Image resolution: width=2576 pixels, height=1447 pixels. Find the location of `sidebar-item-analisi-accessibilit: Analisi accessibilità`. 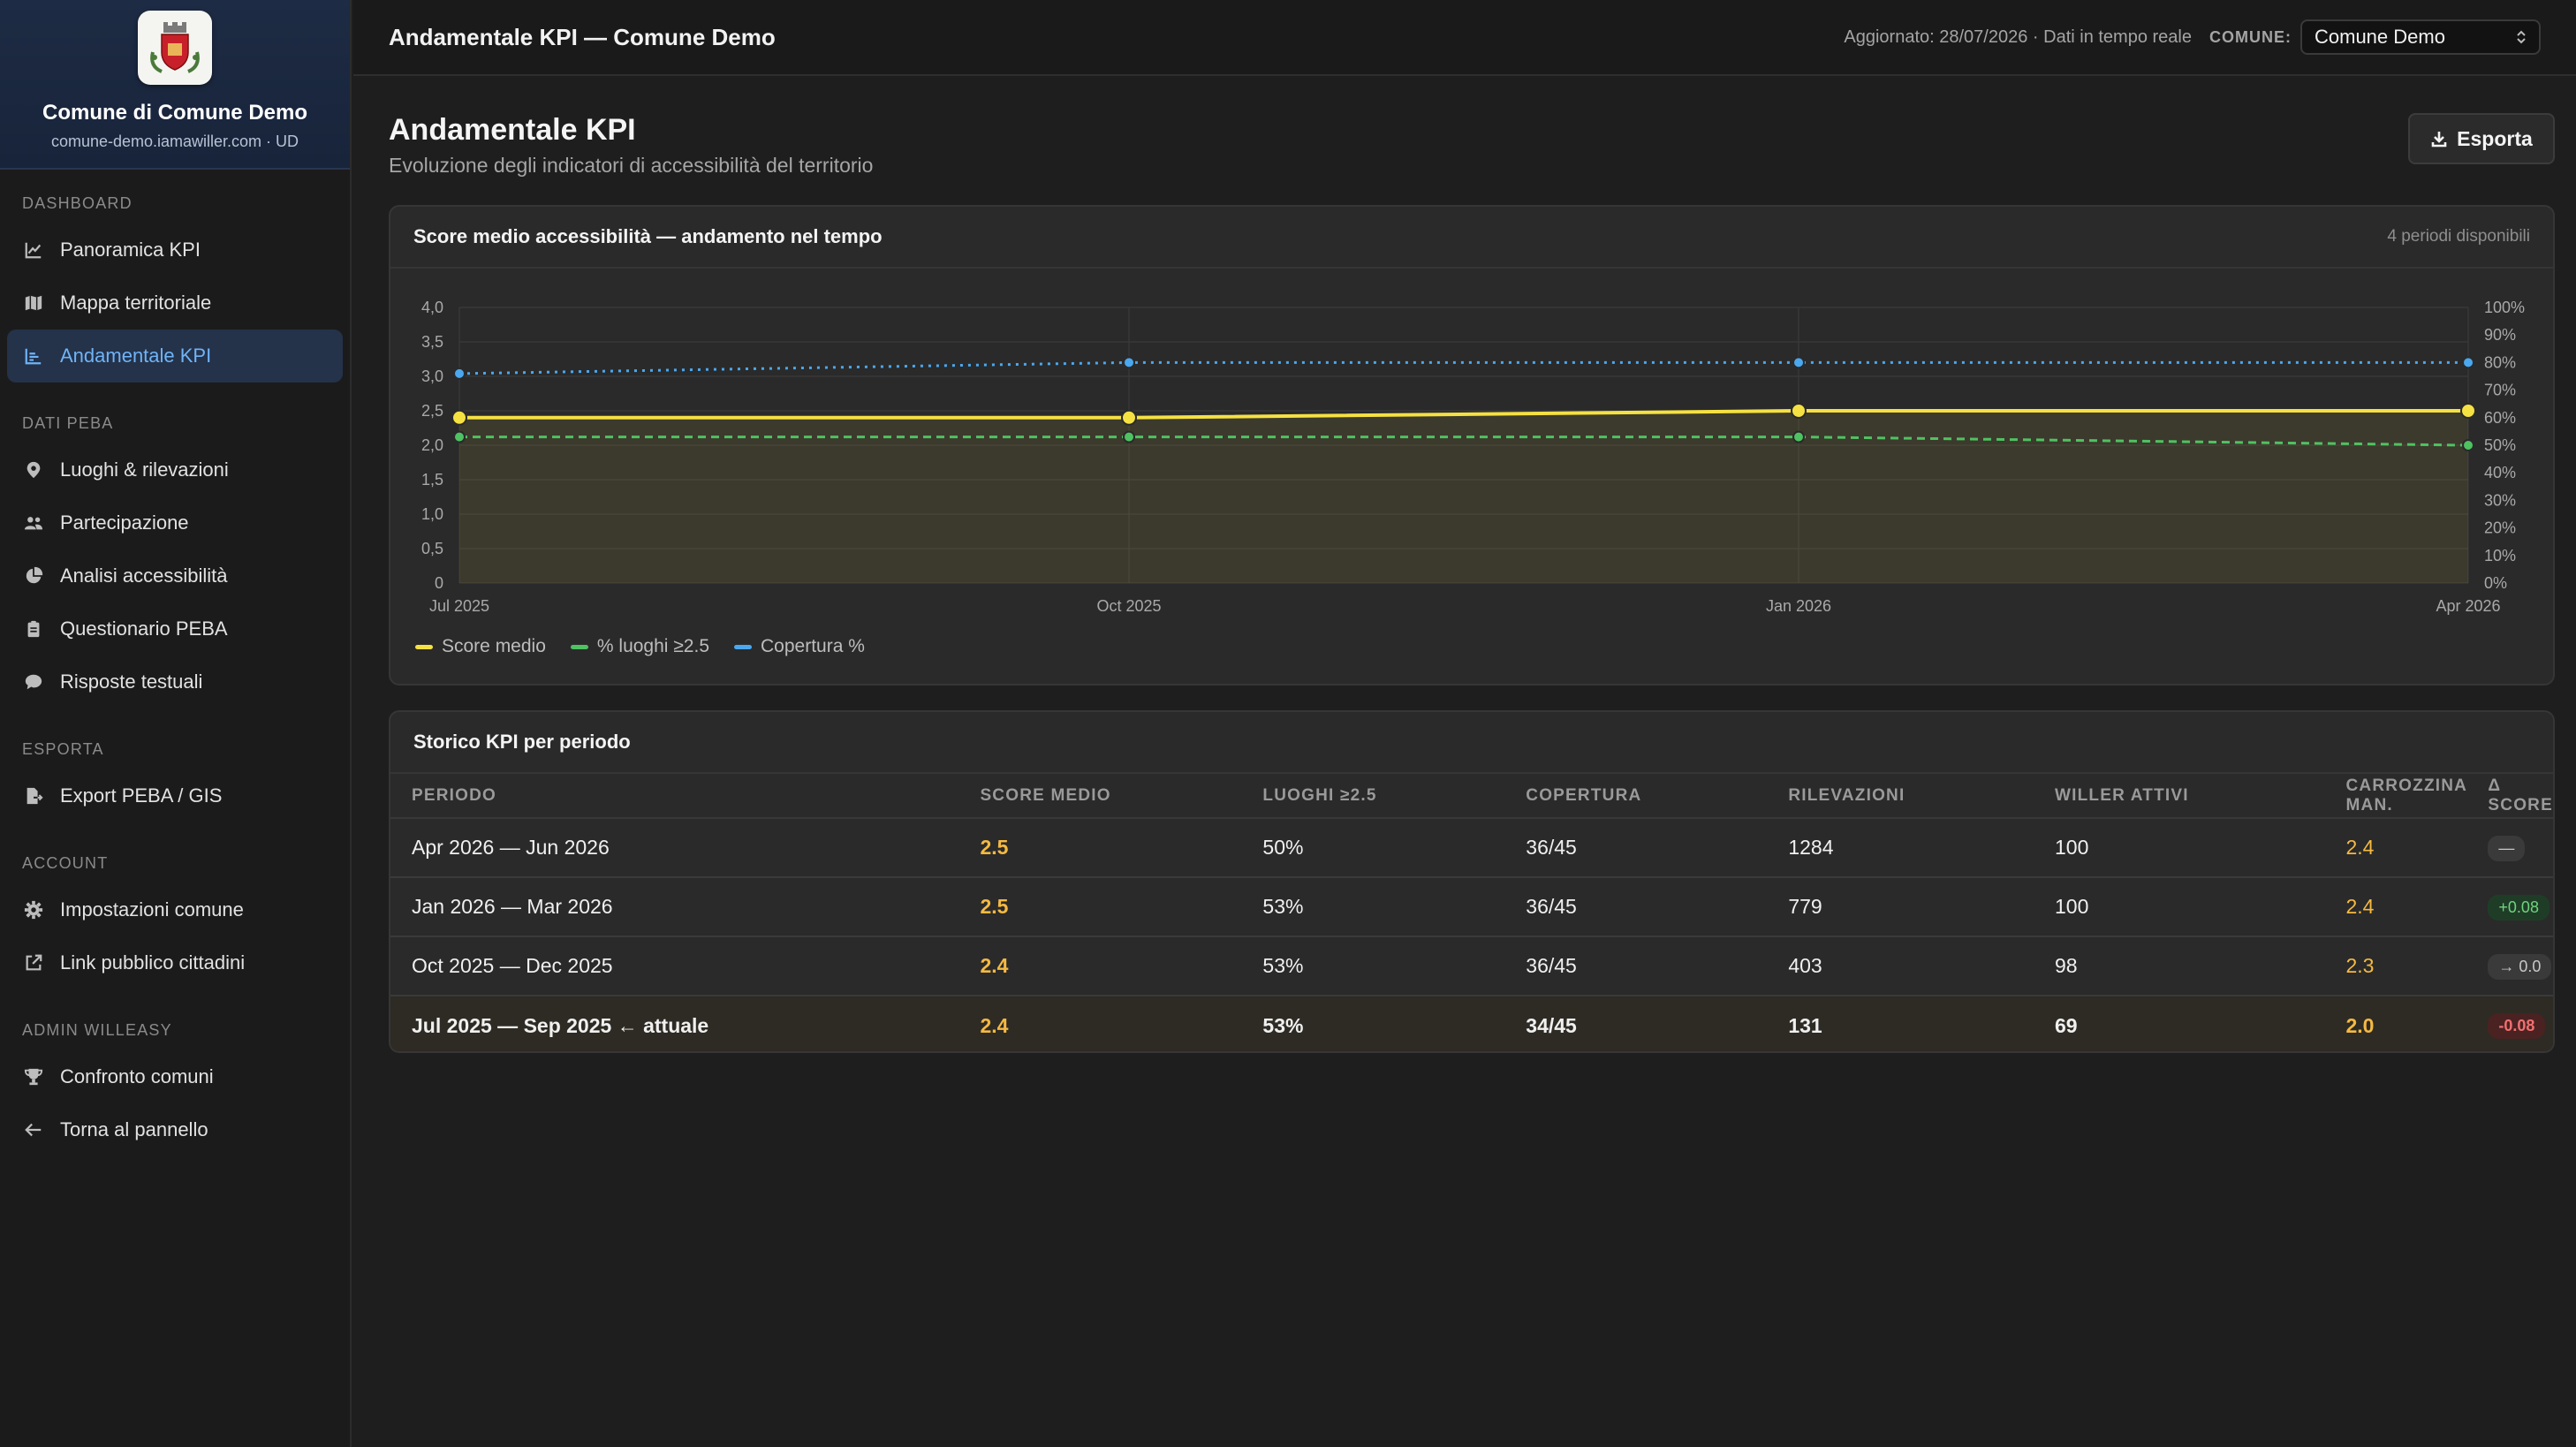

sidebar-item-analisi-accessibilit: Analisi accessibilità is located at coordinates (175, 575).